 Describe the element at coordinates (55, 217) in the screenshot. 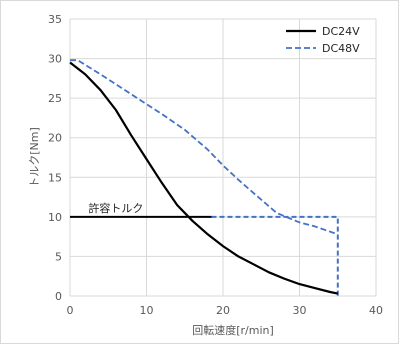

I see `y-tick-label: 10` at that location.